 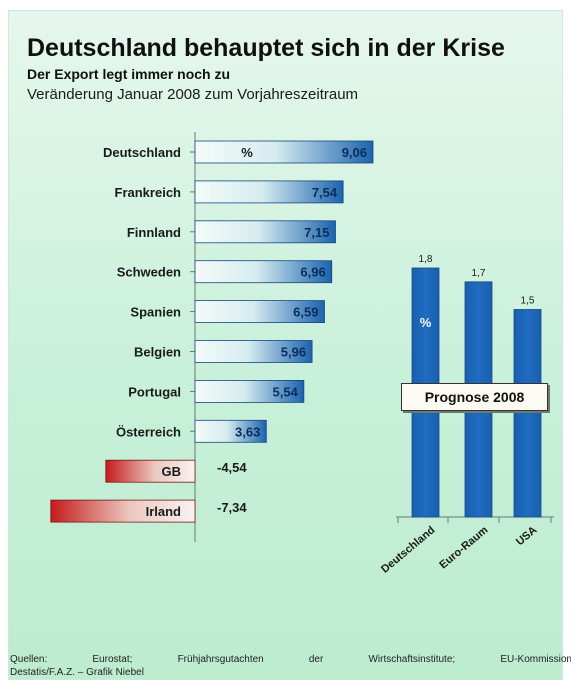 What do you see at coordinates (463, 547) in the screenshot?
I see `forecast-category-label: Euro-Raum` at bounding box center [463, 547].